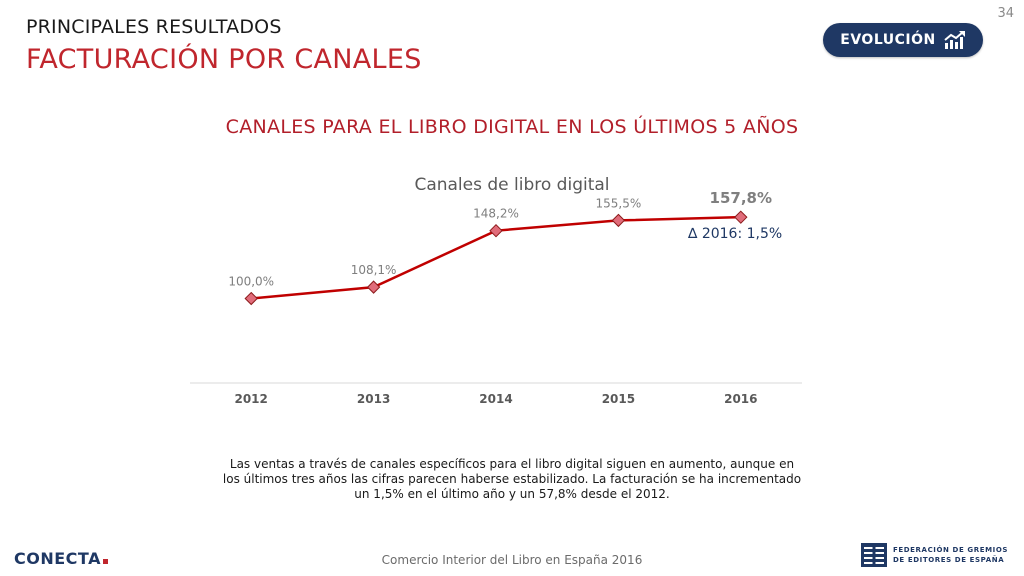 This screenshot has height=576, width=1024. What do you see at coordinates (741, 217) in the screenshot?
I see `data-point-2016` at bounding box center [741, 217].